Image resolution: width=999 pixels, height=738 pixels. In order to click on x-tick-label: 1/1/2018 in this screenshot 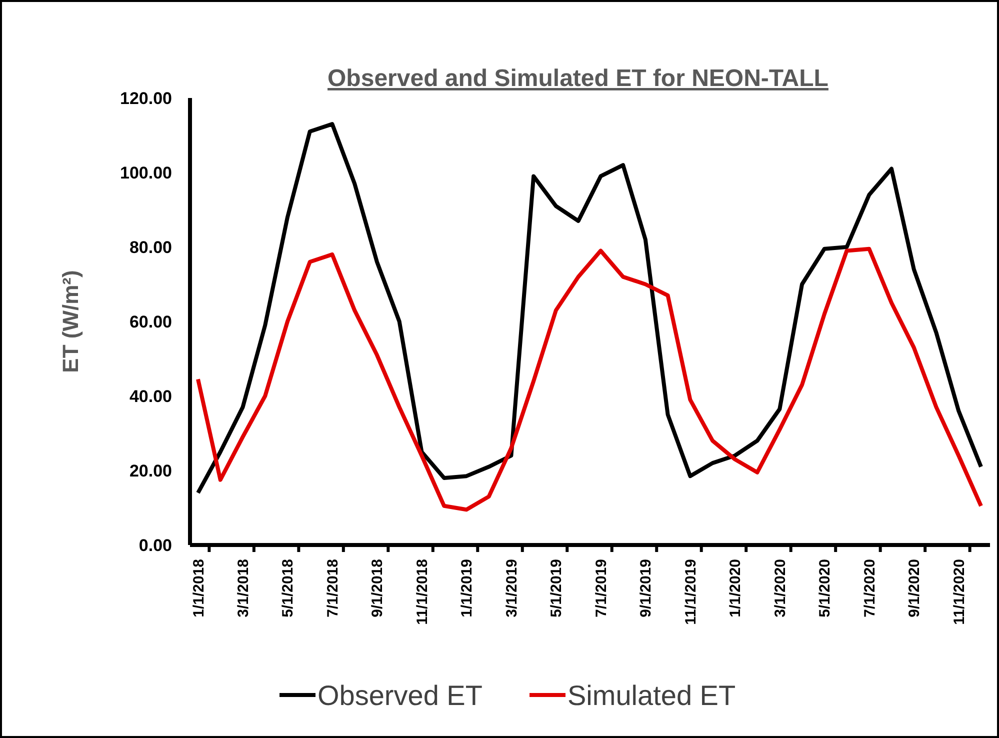, I will do `click(199, 588)`.